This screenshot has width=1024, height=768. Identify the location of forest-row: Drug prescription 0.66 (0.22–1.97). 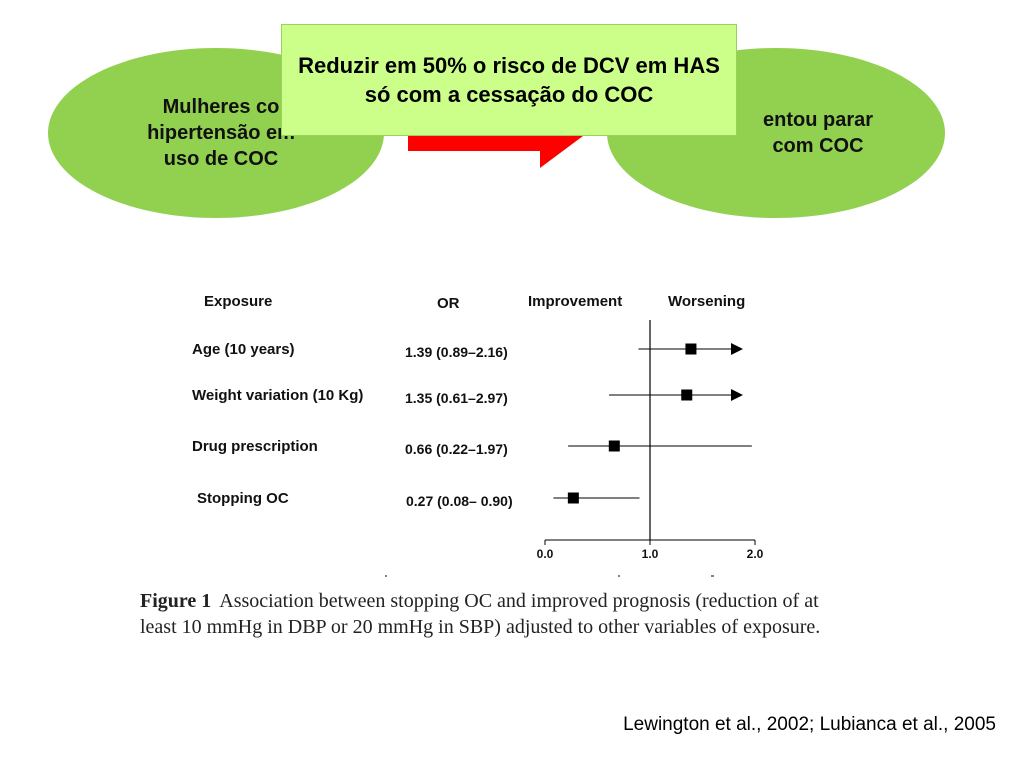
(472, 447).